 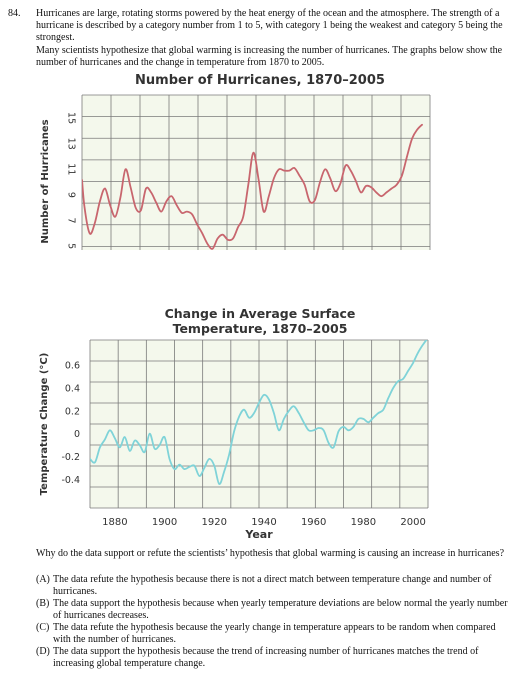 I want to click on y-tick-label: 7, so click(x=71, y=221).